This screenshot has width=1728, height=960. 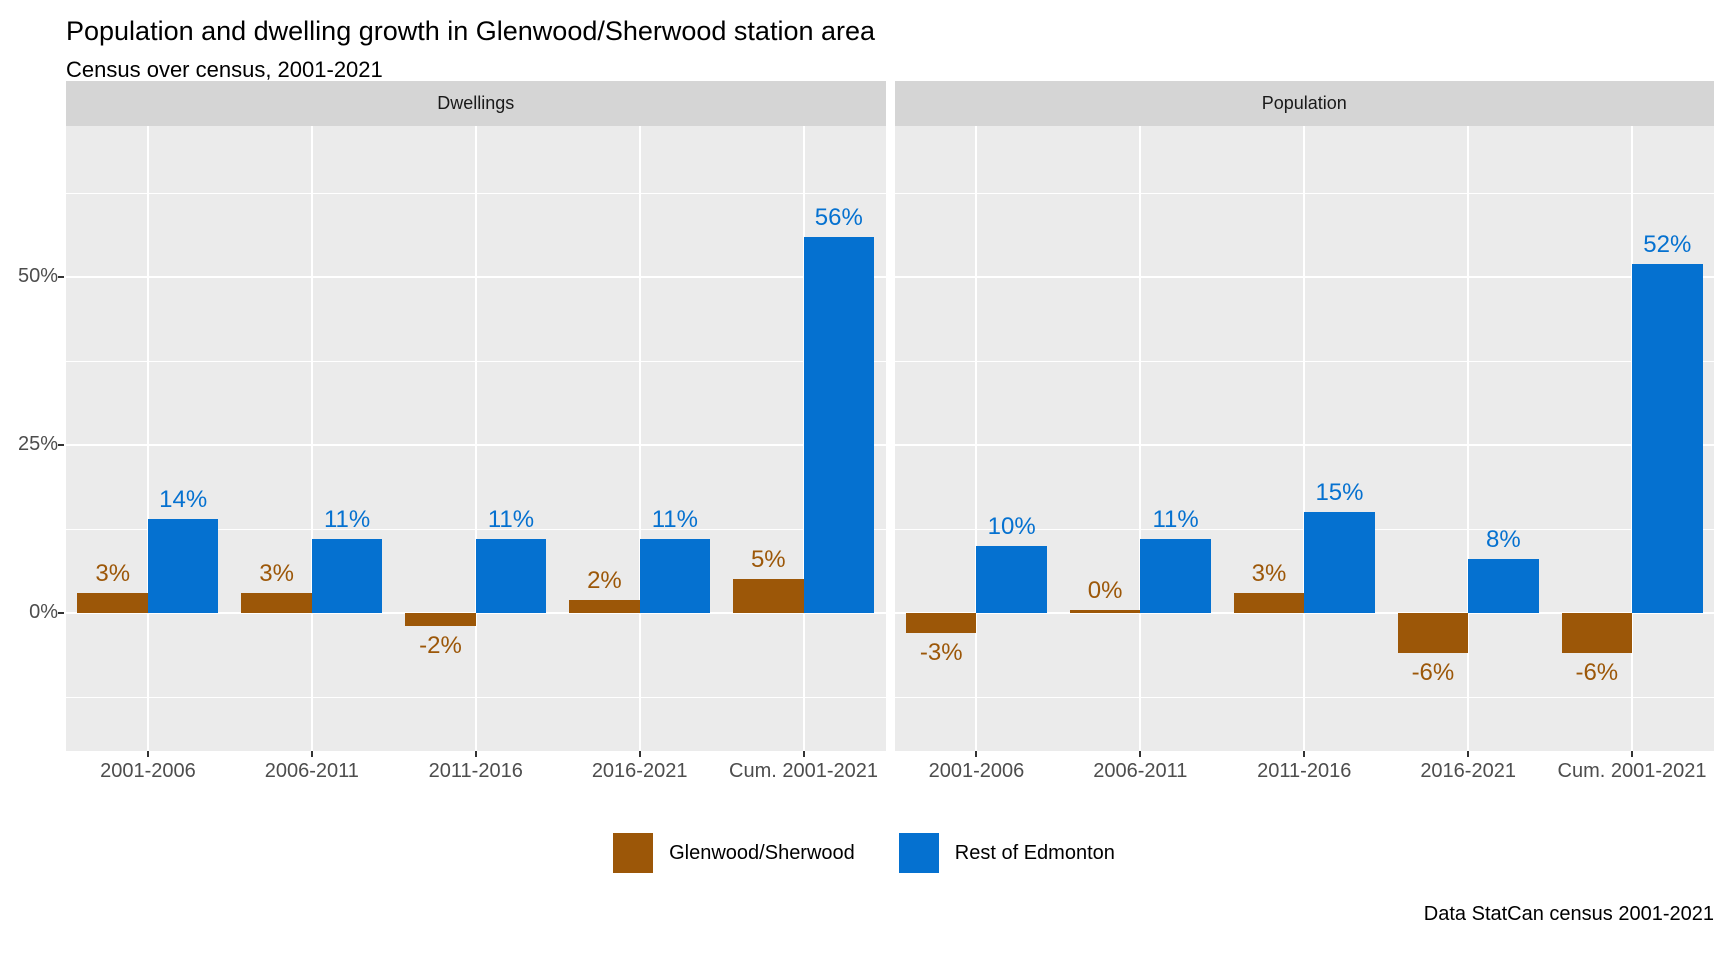 I want to click on legend-label: Glenwood/Sherwood, so click(x=762, y=852).